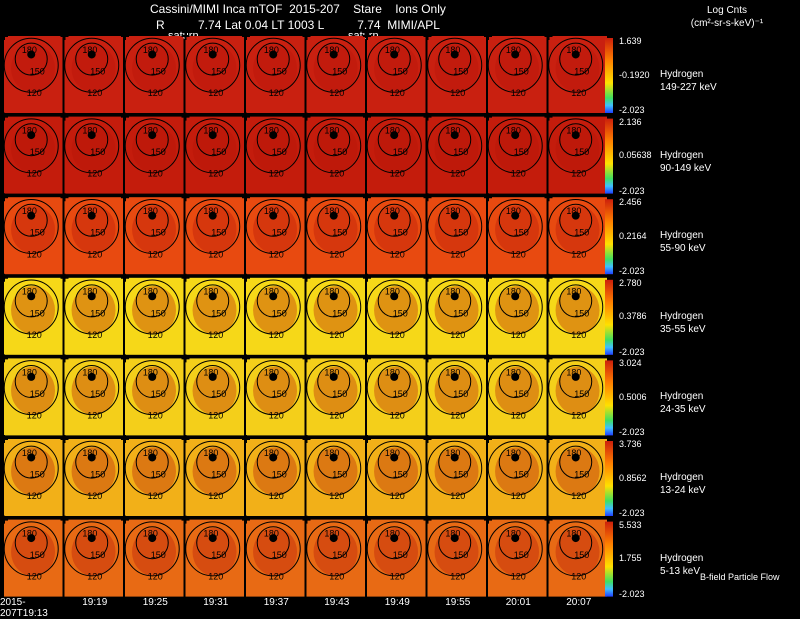  What do you see at coordinates (688, 87) in the screenshot?
I see `band-energy: 149-227 keV` at bounding box center [688, 87].